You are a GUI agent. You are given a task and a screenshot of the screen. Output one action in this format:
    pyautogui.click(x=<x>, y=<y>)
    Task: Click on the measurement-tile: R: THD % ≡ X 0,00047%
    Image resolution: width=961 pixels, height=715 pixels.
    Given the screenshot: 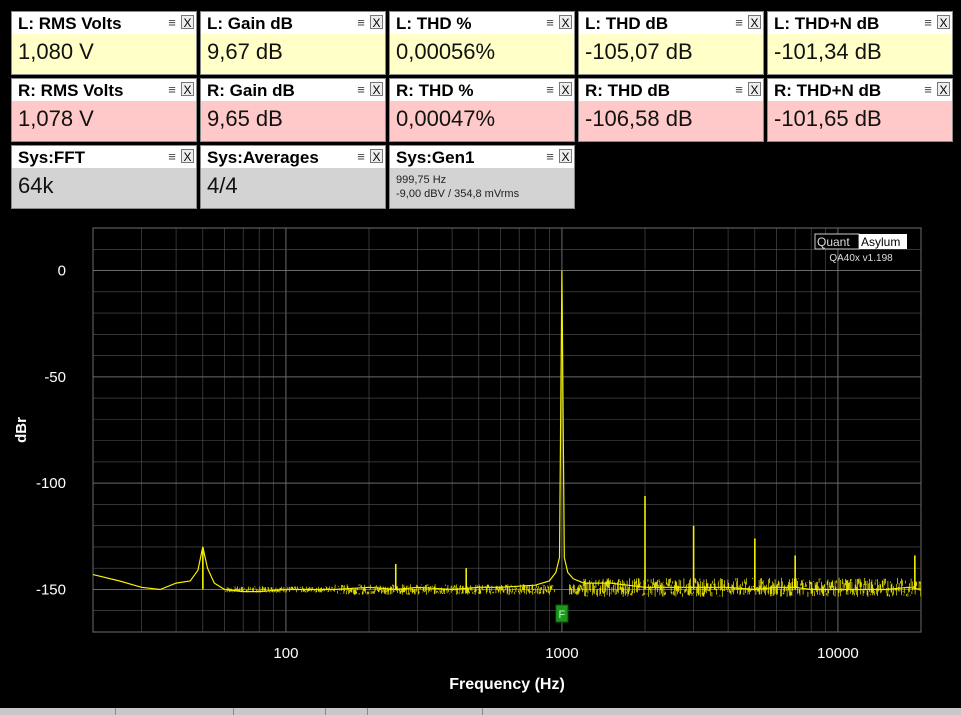 What is the action you would take?
    pyautogui.click(x=482, y=110)
    